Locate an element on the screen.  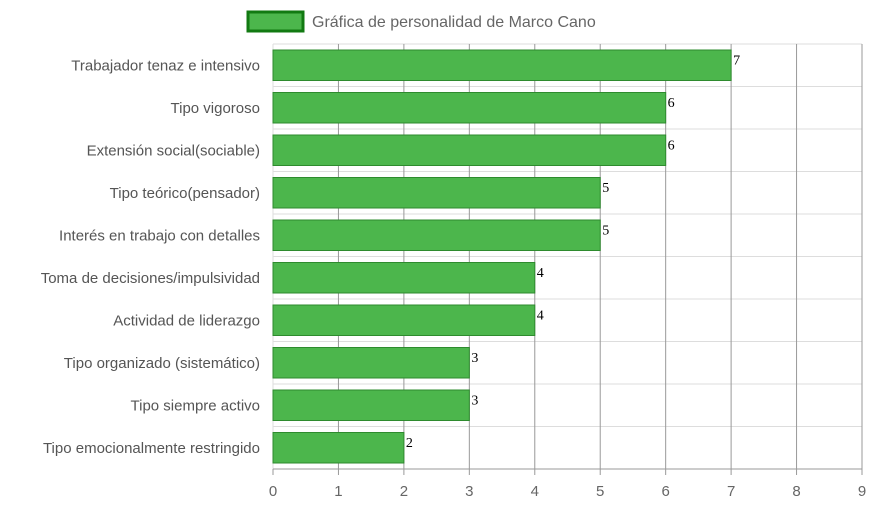
category-label: Tipo siempre activo is located at coordinates (196, 405).